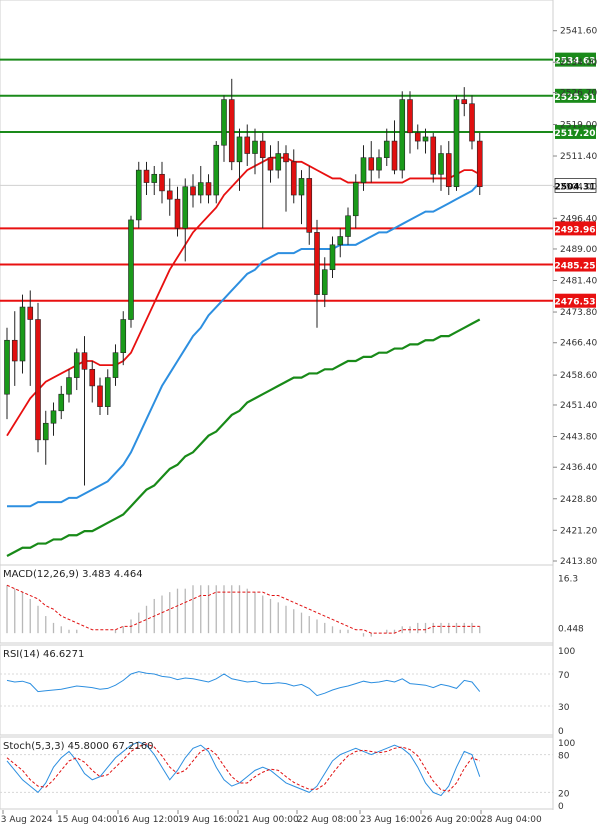 This screenshot has height=832, width=600. I want to click on current-price-label: 2504.31, so click(575, 187).